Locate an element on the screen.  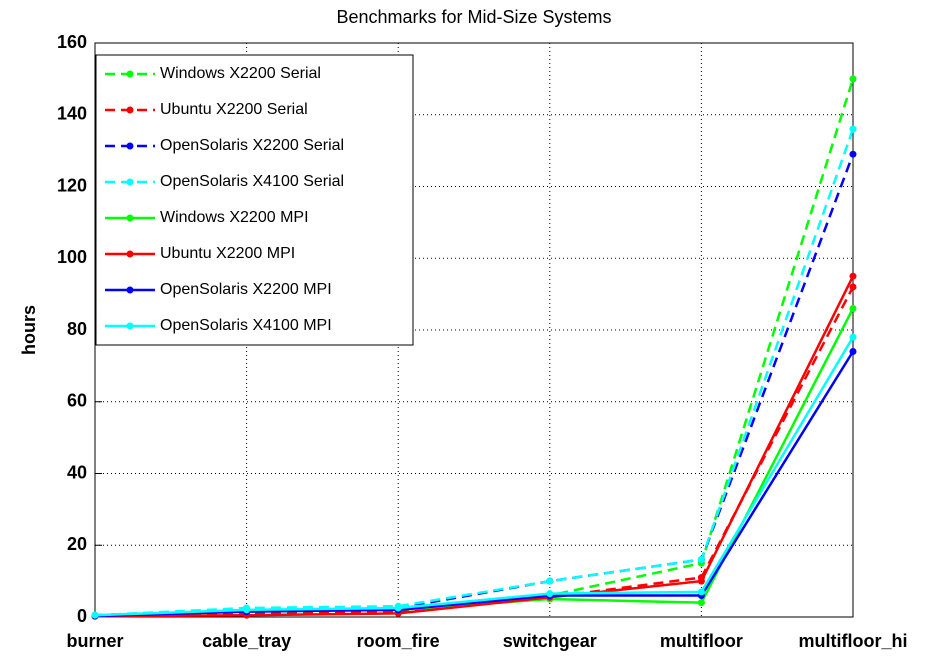
legend-label: Ubuntu X2200 Serial is located at coordinates (234, 109).